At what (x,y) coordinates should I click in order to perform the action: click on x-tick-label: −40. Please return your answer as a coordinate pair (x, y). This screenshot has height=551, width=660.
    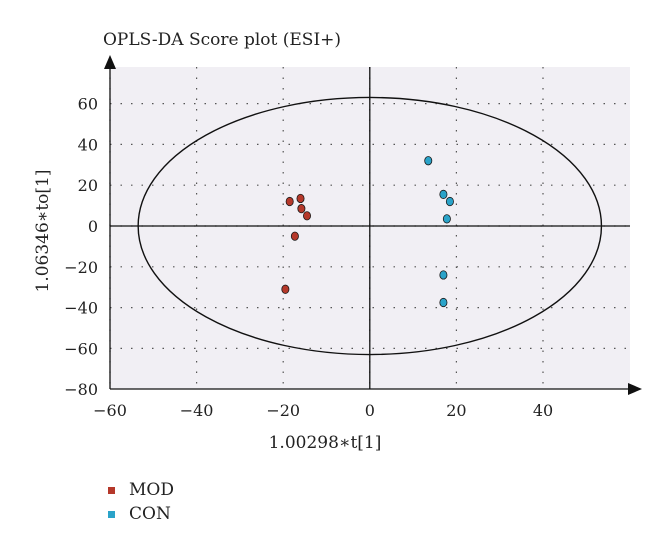
    Looking at the image, I should click on (197, 410).